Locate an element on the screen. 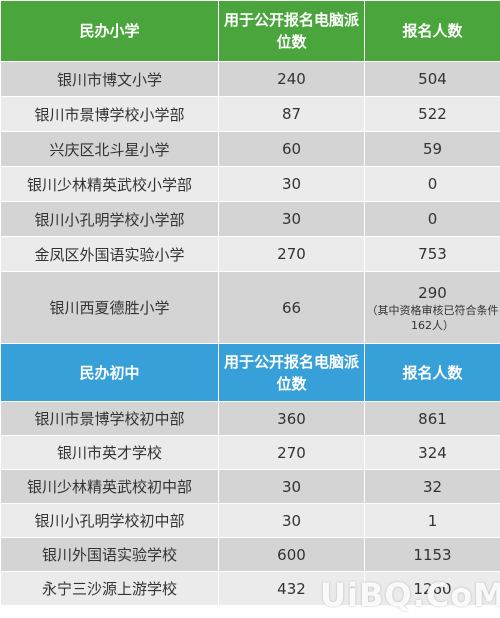 This screenshot has height=618, width=500. table-row: 银川少林精英武校小学部 30 0 is located at coordinates (250, 184).